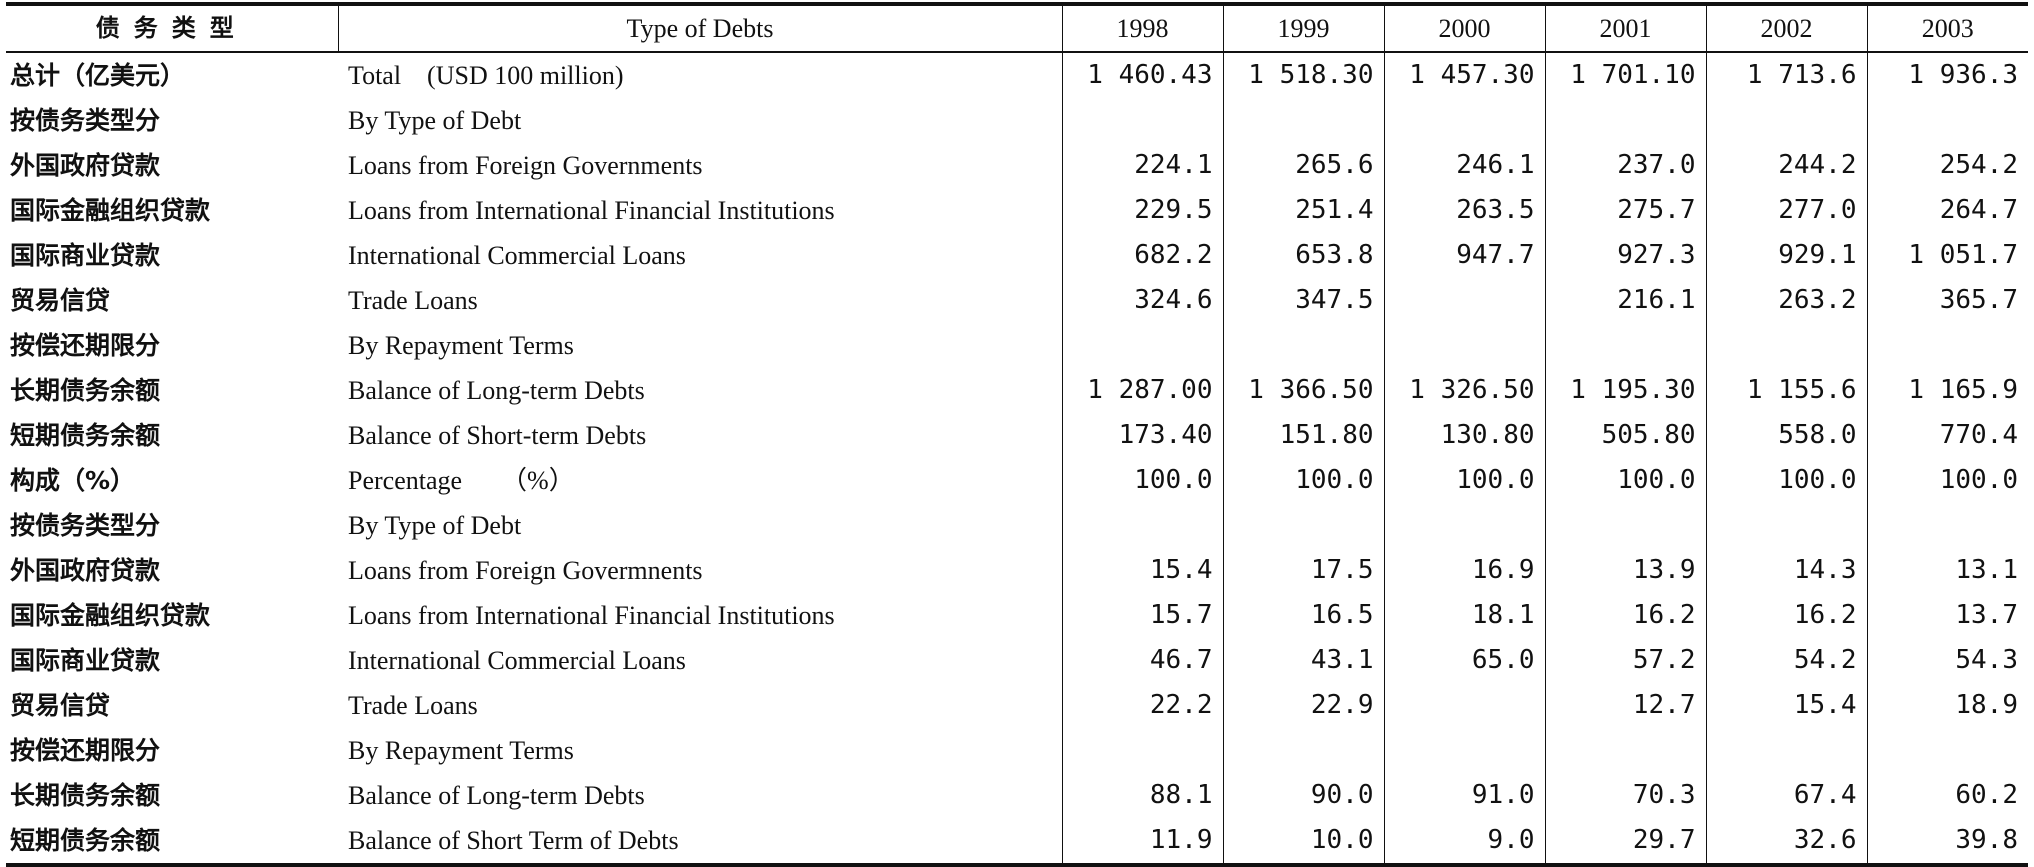 This screenshot has width=2034, height=867. What do you see at coordinates (1142, 165) in the screenshot?
I see `value-cell: 224.1` at bounding box center [1142, 165].